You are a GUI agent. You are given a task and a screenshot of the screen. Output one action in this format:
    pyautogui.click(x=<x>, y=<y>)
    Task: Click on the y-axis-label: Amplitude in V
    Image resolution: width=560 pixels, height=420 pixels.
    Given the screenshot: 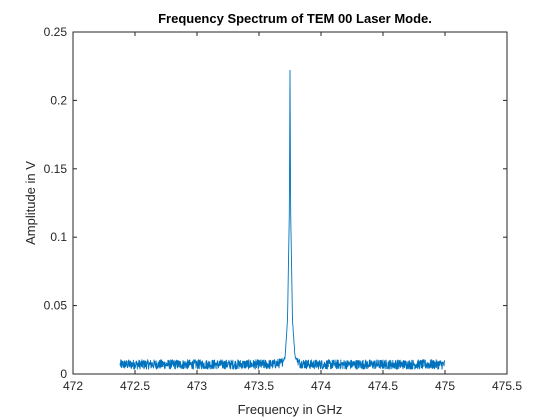 What is the action you would take?
    pyautogui.click(x=30, y=203)
    